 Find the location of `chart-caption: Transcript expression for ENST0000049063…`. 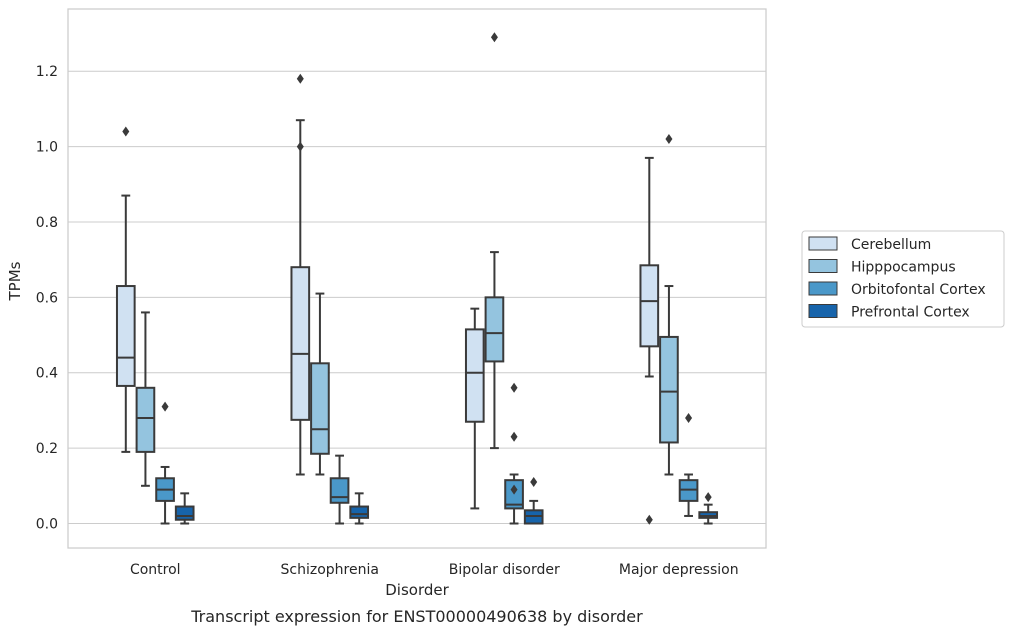

chart-caption: Transcript expression for ENST0000049063… is located at coordinates (416, 616).